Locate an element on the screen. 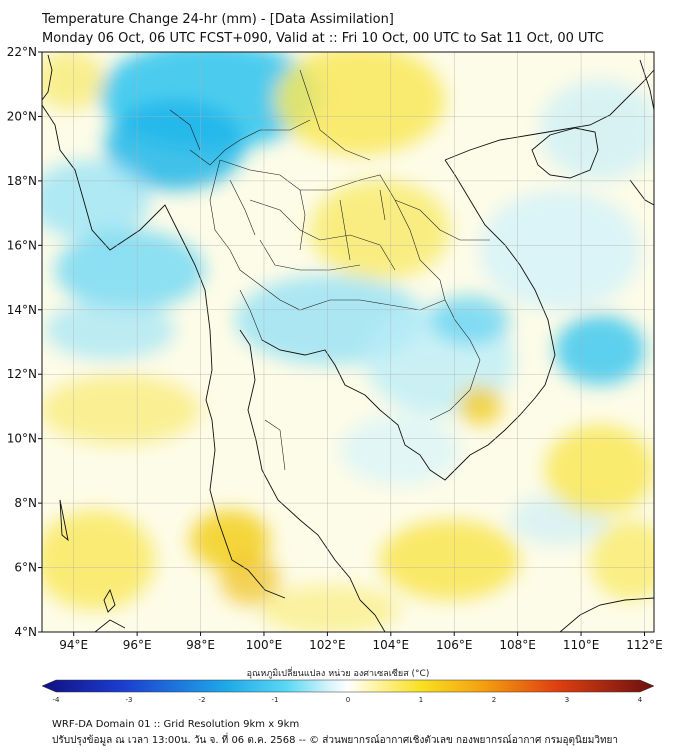  colorbar-tick-label: -4 is located at coordinates (57, 700).